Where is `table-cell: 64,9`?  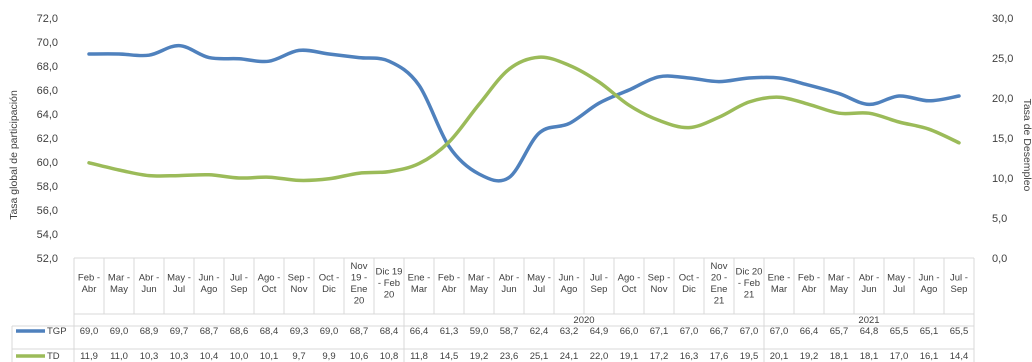 table-cell: 64,9 is located at coordinates (599, 331).